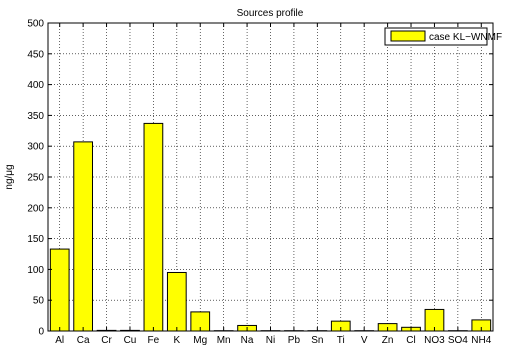 The height and width of the screenshot is (349, 521). Describe the element at coordinates (35, 270) in the screenshot. I see `y-tick-label: 100` at that location.